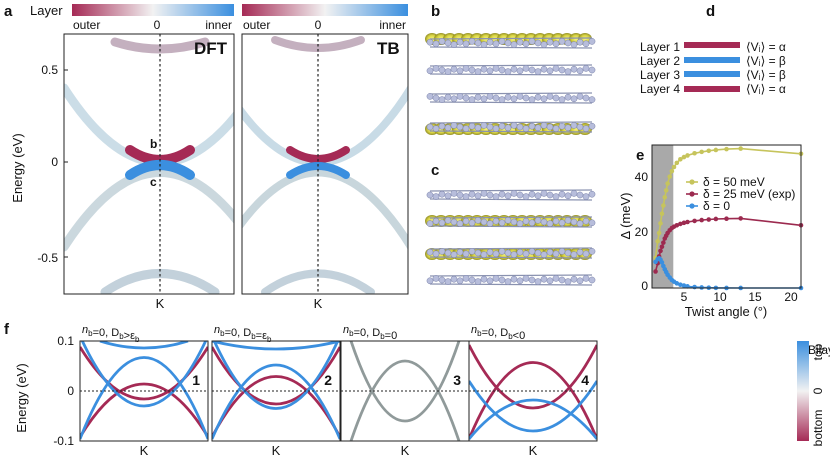  Describe the element at coordinates (65, 341) in the screenshot. I see `f-ytick-0.1: 0.1` at that location.